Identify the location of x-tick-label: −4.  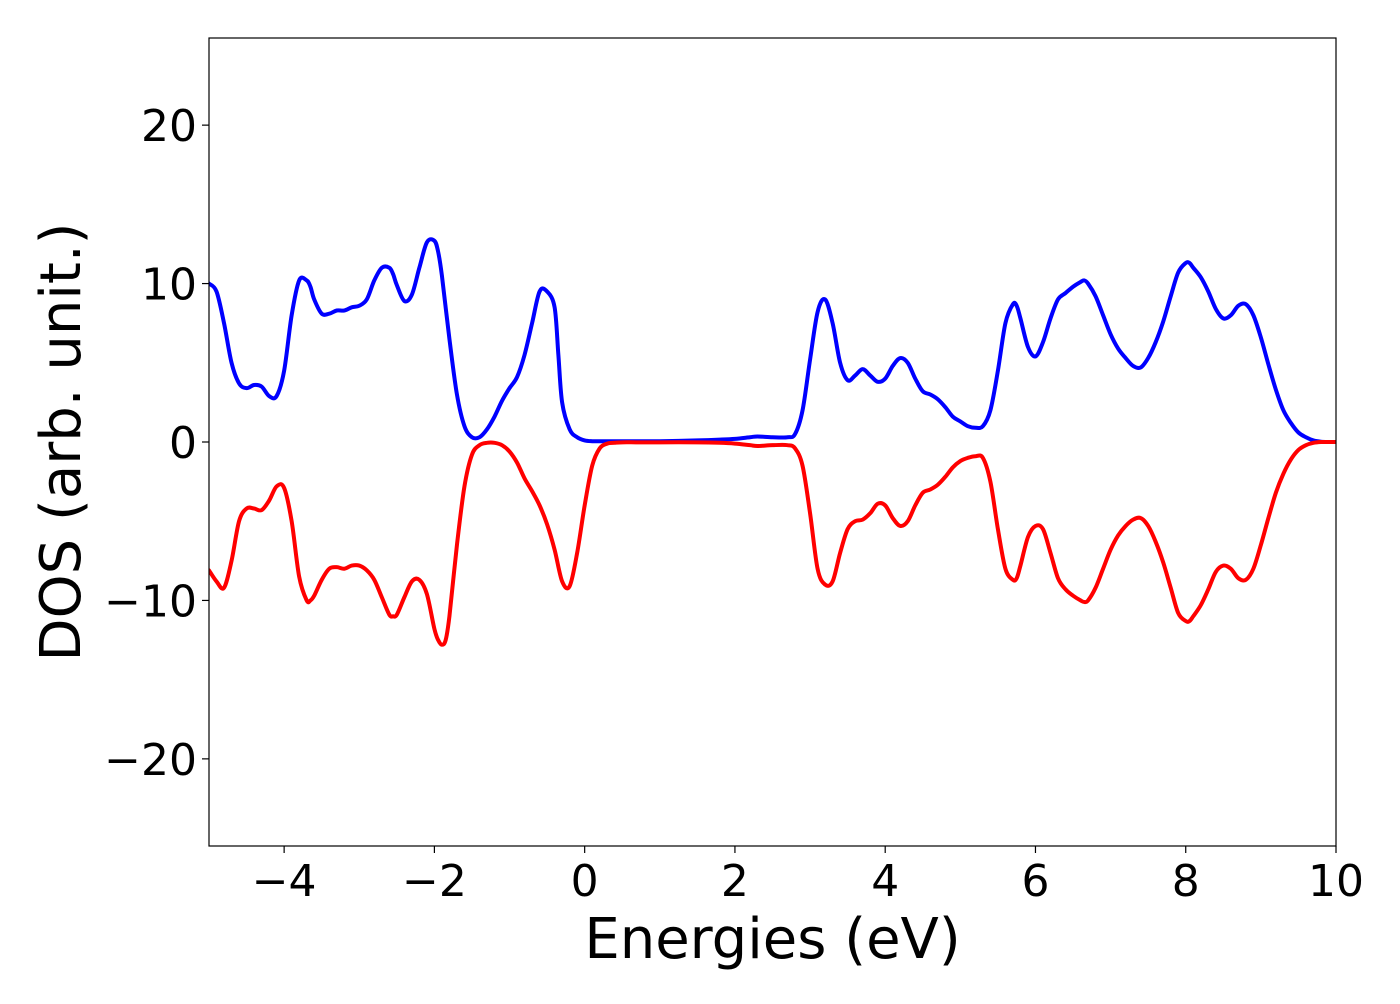
(284, 881).